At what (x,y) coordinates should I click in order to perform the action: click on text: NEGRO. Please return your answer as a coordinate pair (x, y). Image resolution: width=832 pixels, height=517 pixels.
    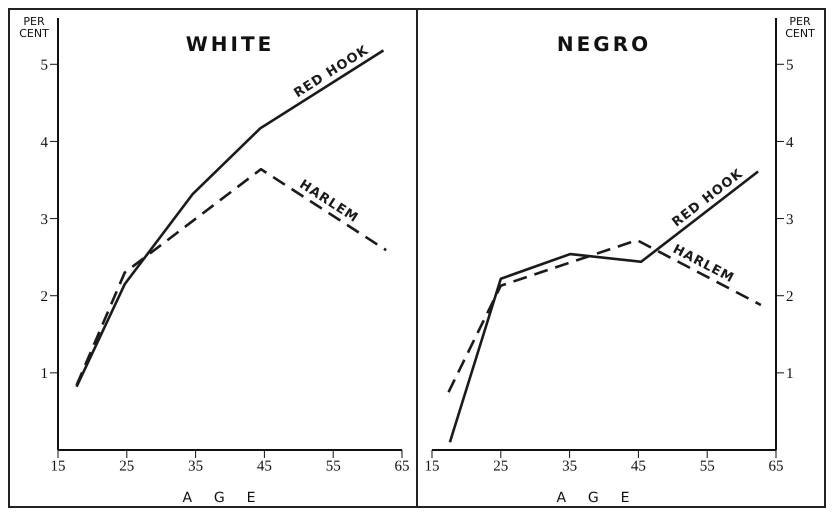
    Looking at the image, I should click on (604, 44).